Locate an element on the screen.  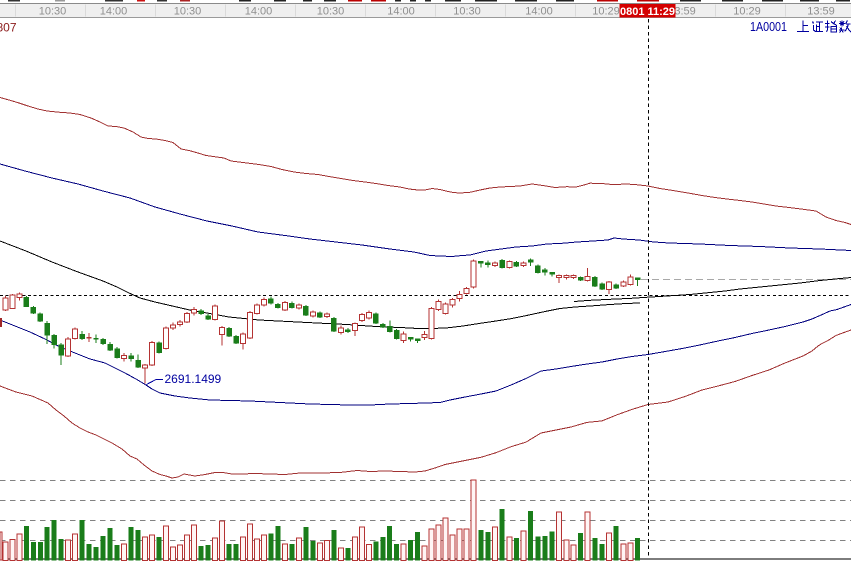
svg-text: 2691.1499 is located at coordinates (193, 379).